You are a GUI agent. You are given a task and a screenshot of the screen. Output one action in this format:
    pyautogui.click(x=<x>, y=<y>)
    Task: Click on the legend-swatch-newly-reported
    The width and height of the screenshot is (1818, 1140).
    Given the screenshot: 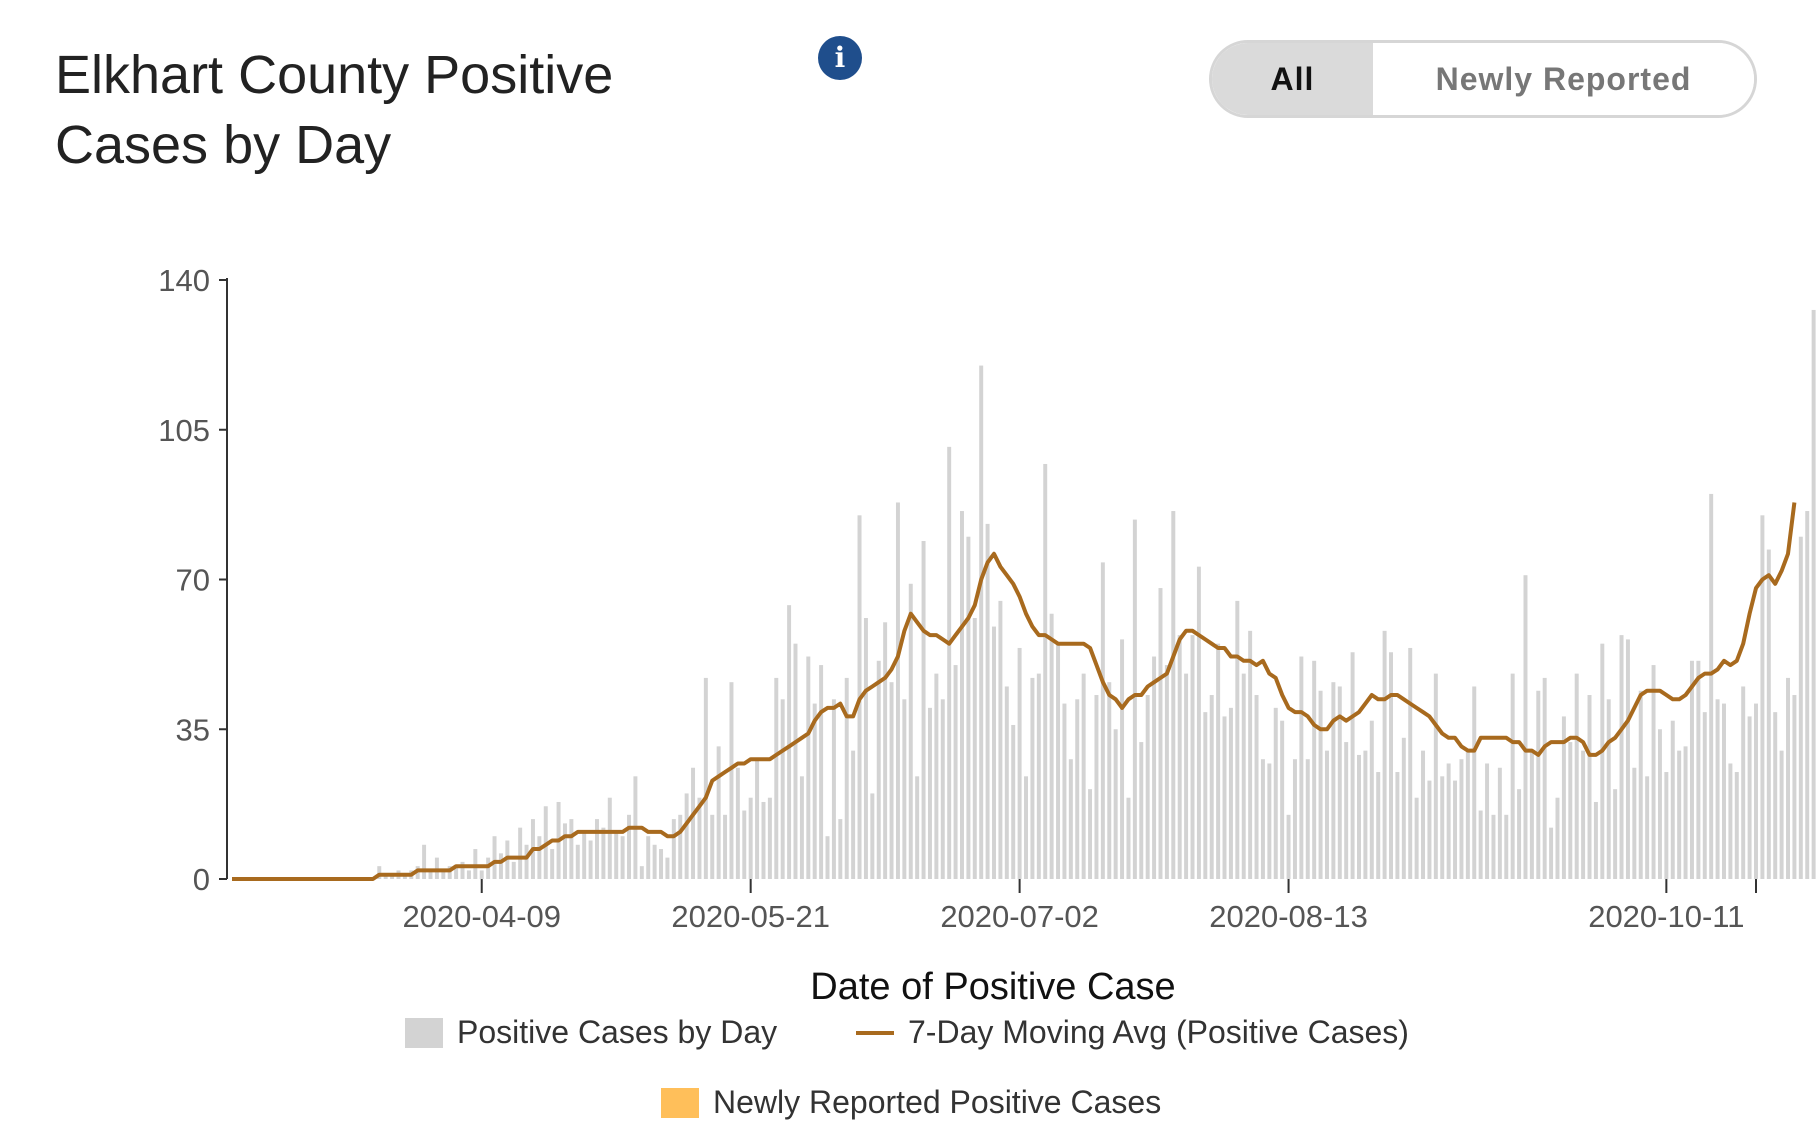 What is the action you would take?
    pyautogui.click(x=680, y=1102)
    